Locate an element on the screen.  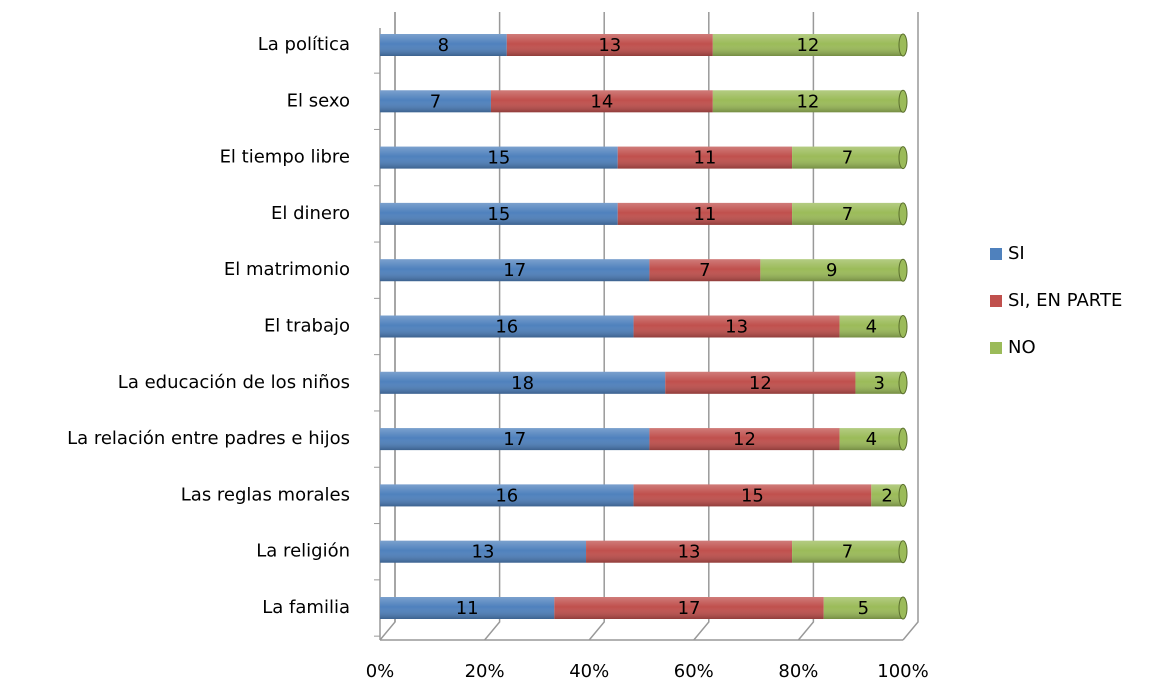
x-tick-label: 0% is located at coordinates (380, 671).